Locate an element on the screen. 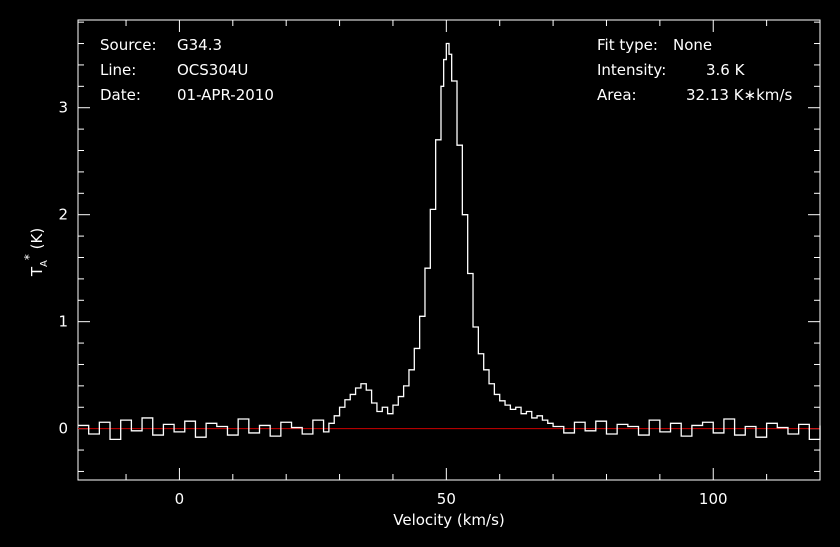 The width and height of the screenshot is (840, 547). y-tick-label: 2 is located at coordinates (63, 215).